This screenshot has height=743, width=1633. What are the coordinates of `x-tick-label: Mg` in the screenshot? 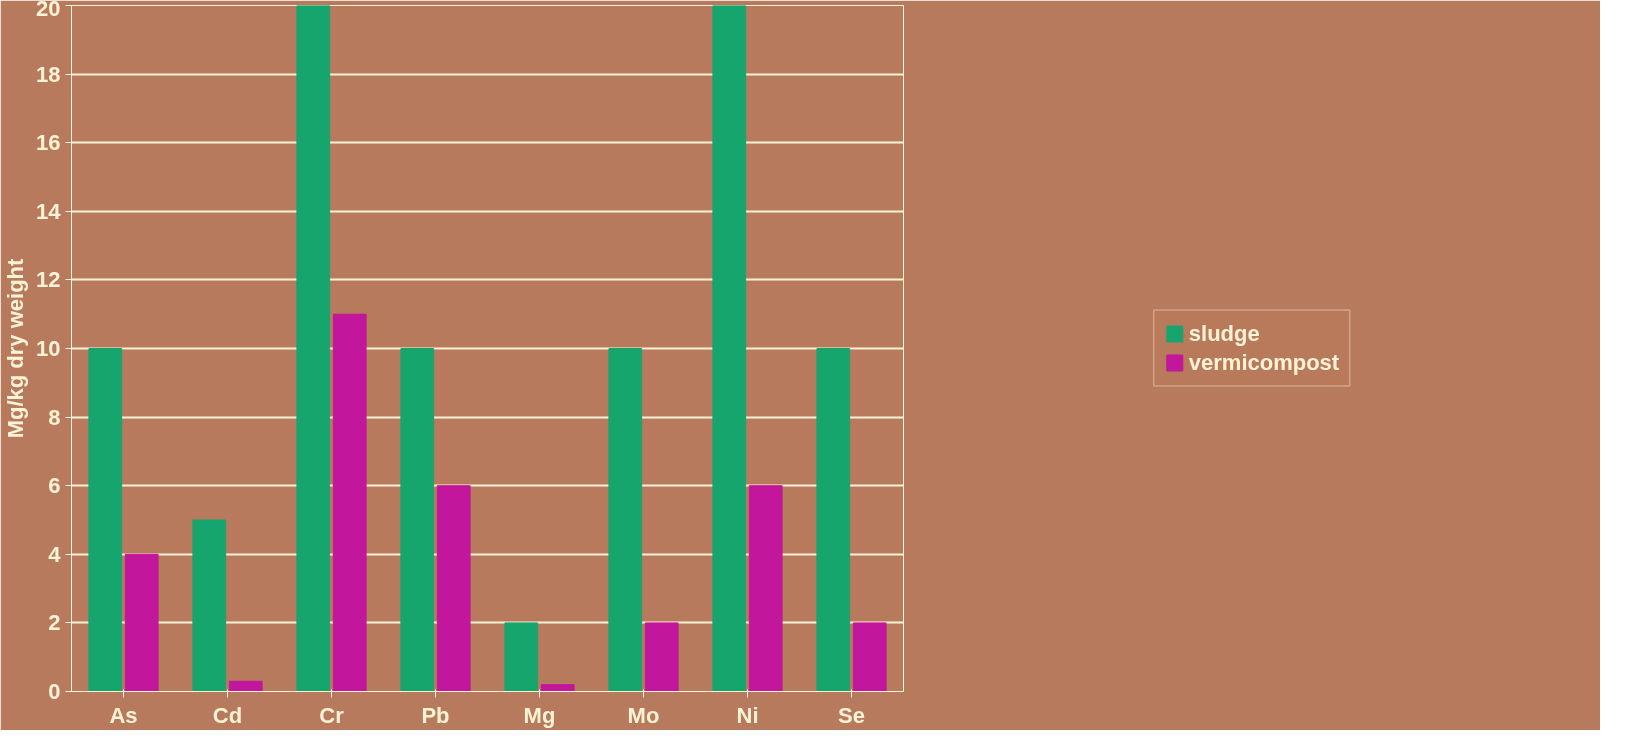 It's located at (539, 715).